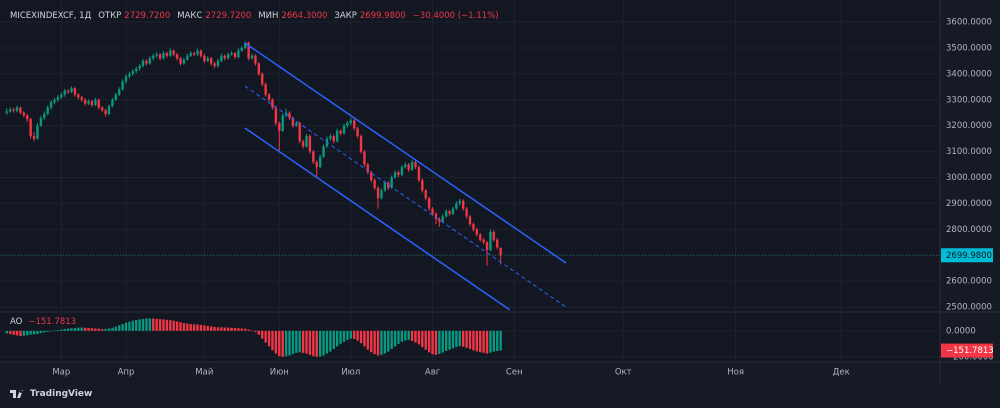 This screenshot has height=408, width=1000. What do you see at coordinates (841, 373) in the screenshot?
I see `x-tick-label: Дек` at bounding box center [841, 373].